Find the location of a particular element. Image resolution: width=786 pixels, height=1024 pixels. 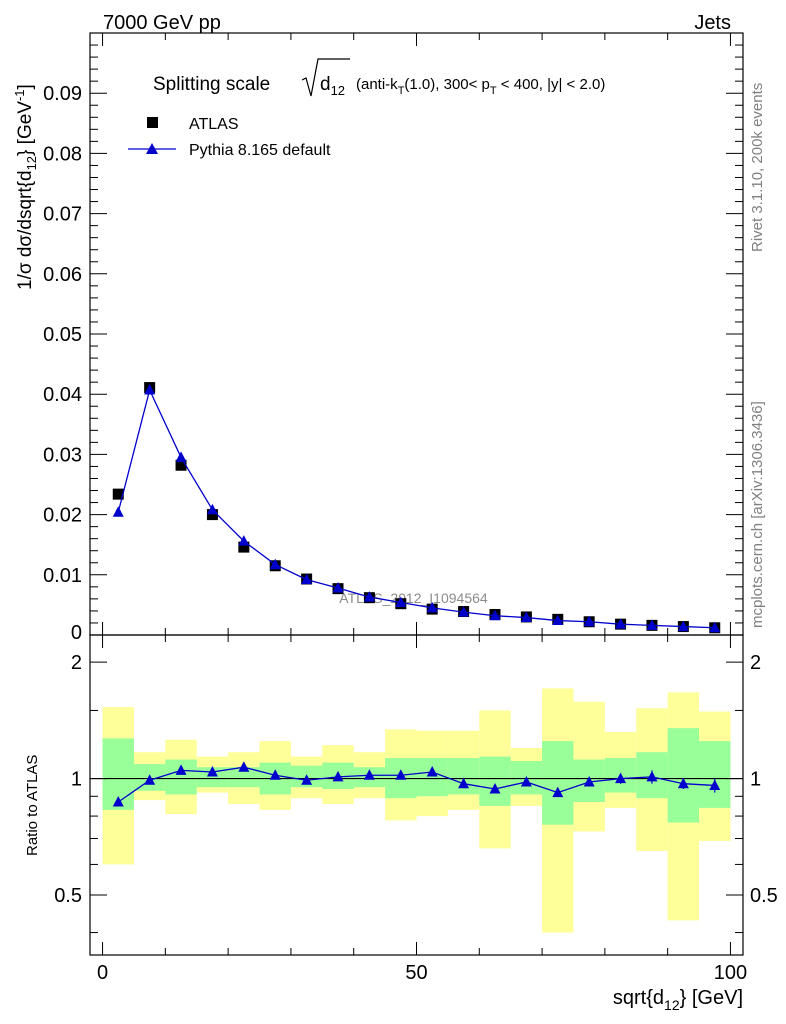

mcplots-label: mcplots.cern.ch [arXiv:1306.3436] is located at coordinates (757, 514).